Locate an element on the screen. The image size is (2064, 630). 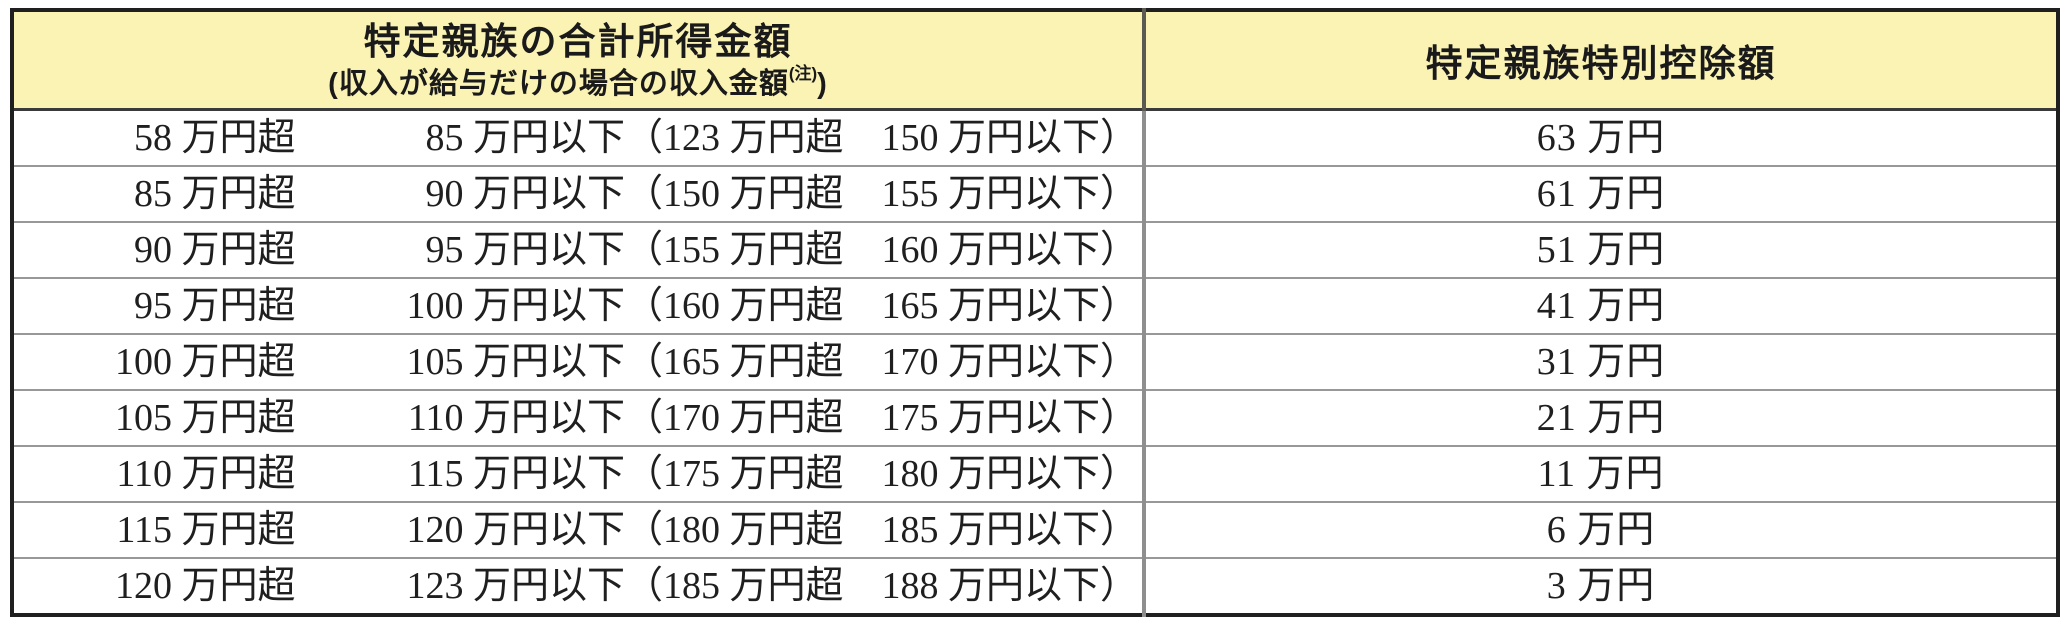
income-range-cell: 100 万円超 105 万円以下 （165 万円超 170 万円以下） is located at coordinates (578, 361).